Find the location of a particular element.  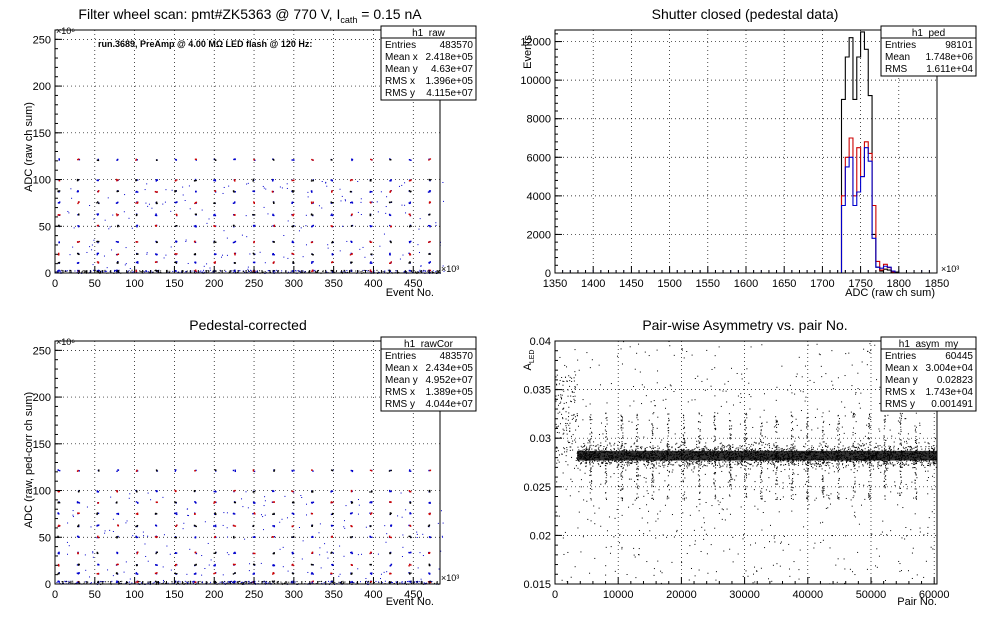

y-tick-label: 150 is located at coordinates (42, 445).